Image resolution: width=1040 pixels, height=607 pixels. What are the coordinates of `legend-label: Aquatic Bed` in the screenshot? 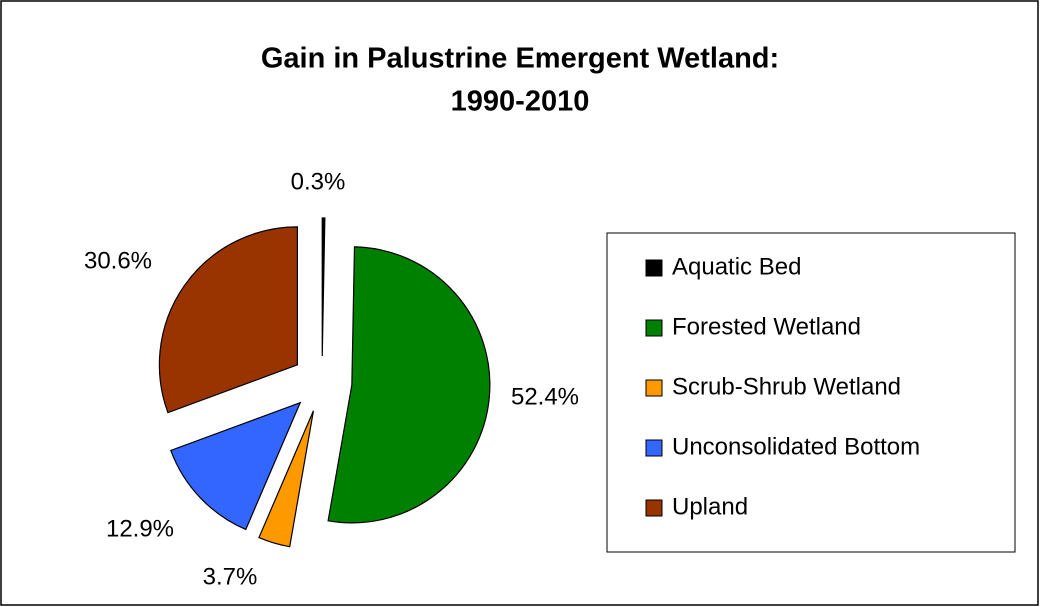 It's located at (736, 266).